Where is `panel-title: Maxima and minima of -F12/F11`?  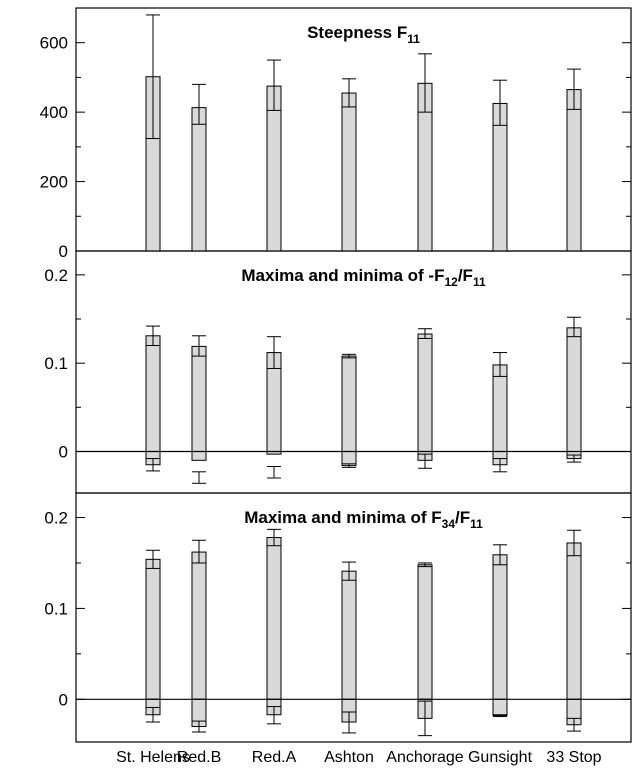 panel-title: Maxima and minima of -F12/F11 is located at coordinates (363, 277).